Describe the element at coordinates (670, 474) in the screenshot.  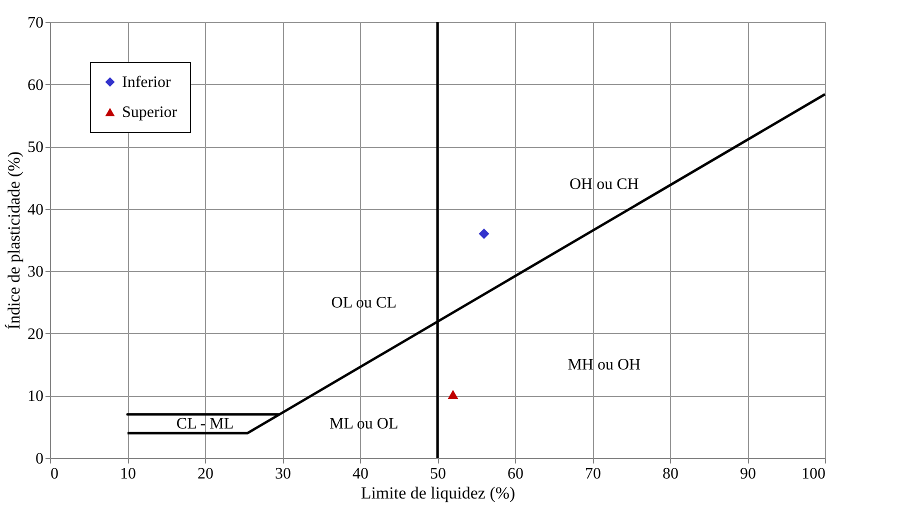
I see `x-tick-label: 80` at that location.